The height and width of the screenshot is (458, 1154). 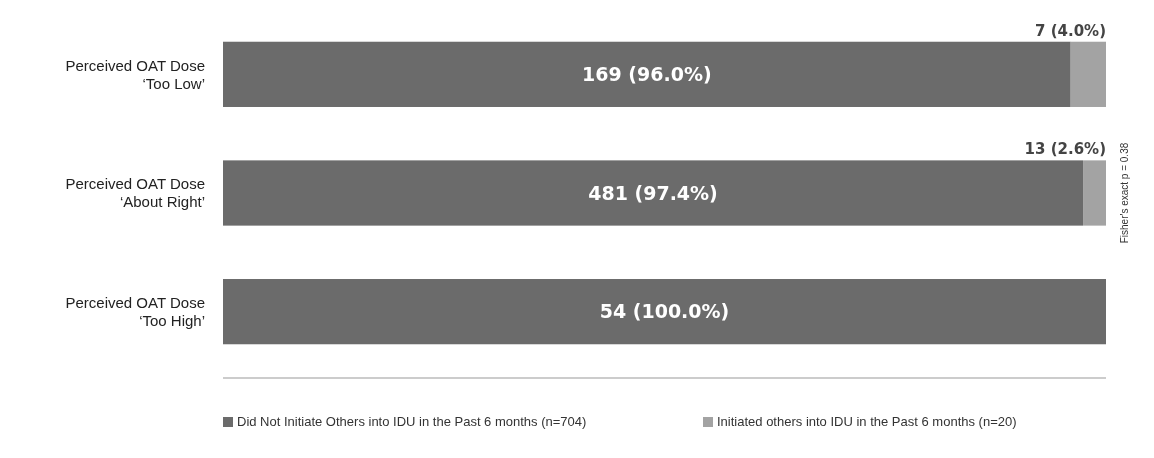 What do you see at coordinates (867, 421) in the screenshot?
I see `legend-label: Initiated others into IDU in the Past 6 months (n=20)` at bounding box center [867, 421].